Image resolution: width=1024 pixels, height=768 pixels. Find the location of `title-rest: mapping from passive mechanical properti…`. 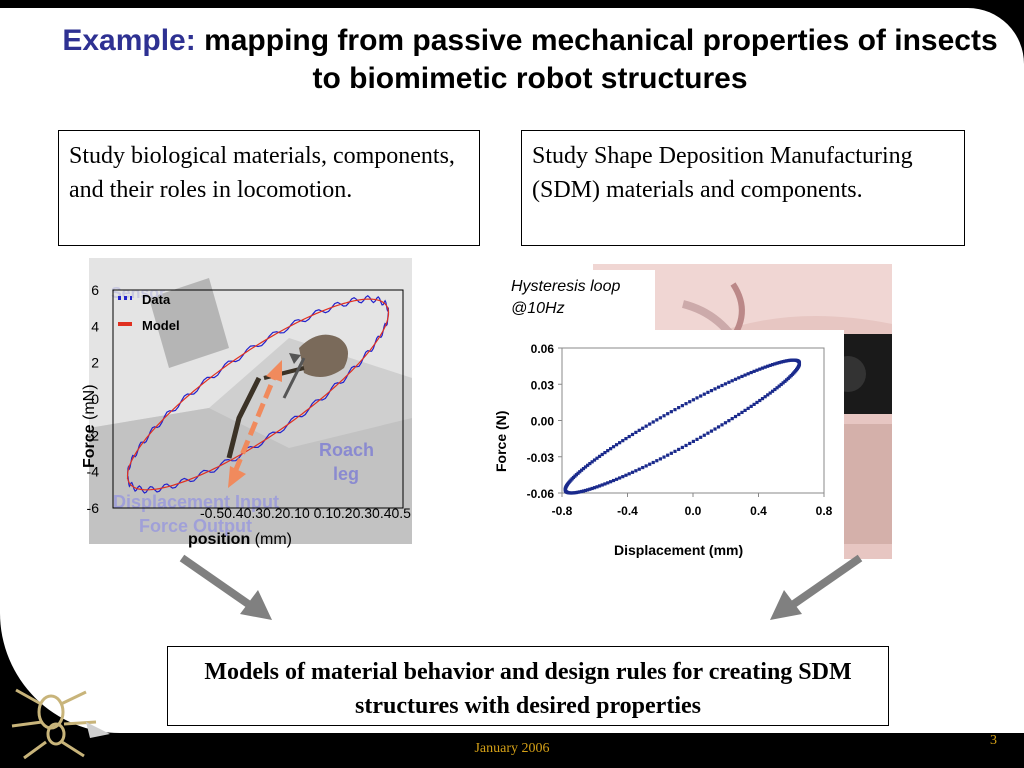

title-rest: mapping from passive mechanical properti… is located at coordinates (596, 59).